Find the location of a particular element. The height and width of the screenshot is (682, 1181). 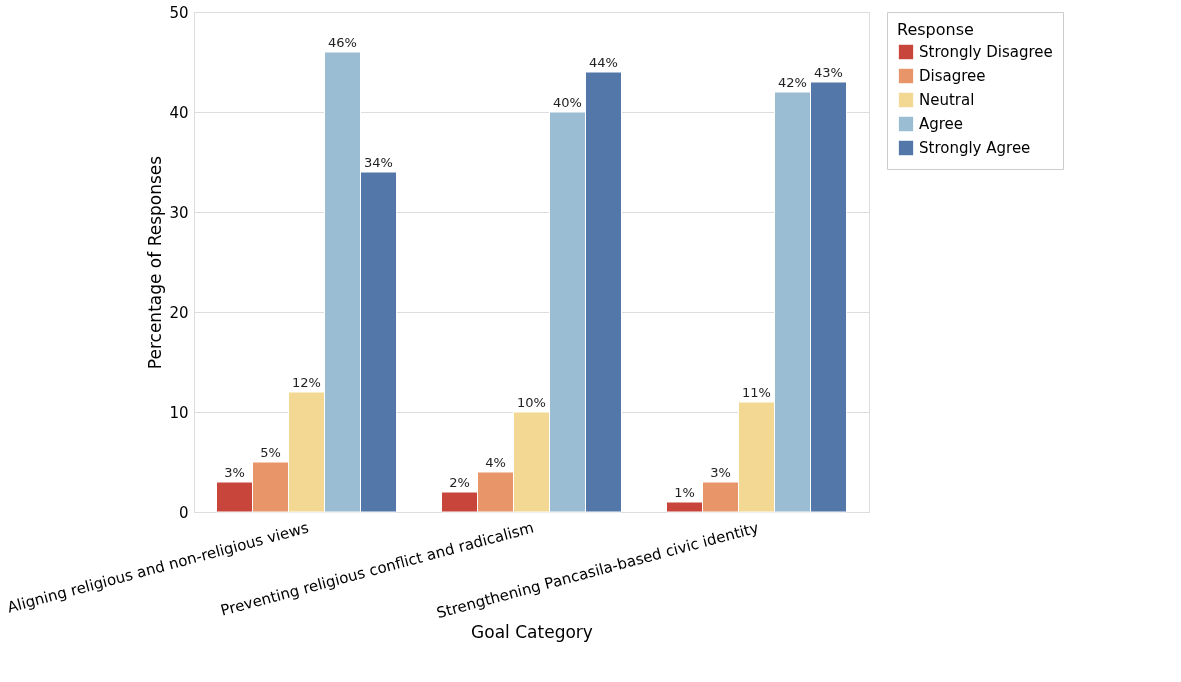

legend-label: Agree is located at coordinates (941, 124).